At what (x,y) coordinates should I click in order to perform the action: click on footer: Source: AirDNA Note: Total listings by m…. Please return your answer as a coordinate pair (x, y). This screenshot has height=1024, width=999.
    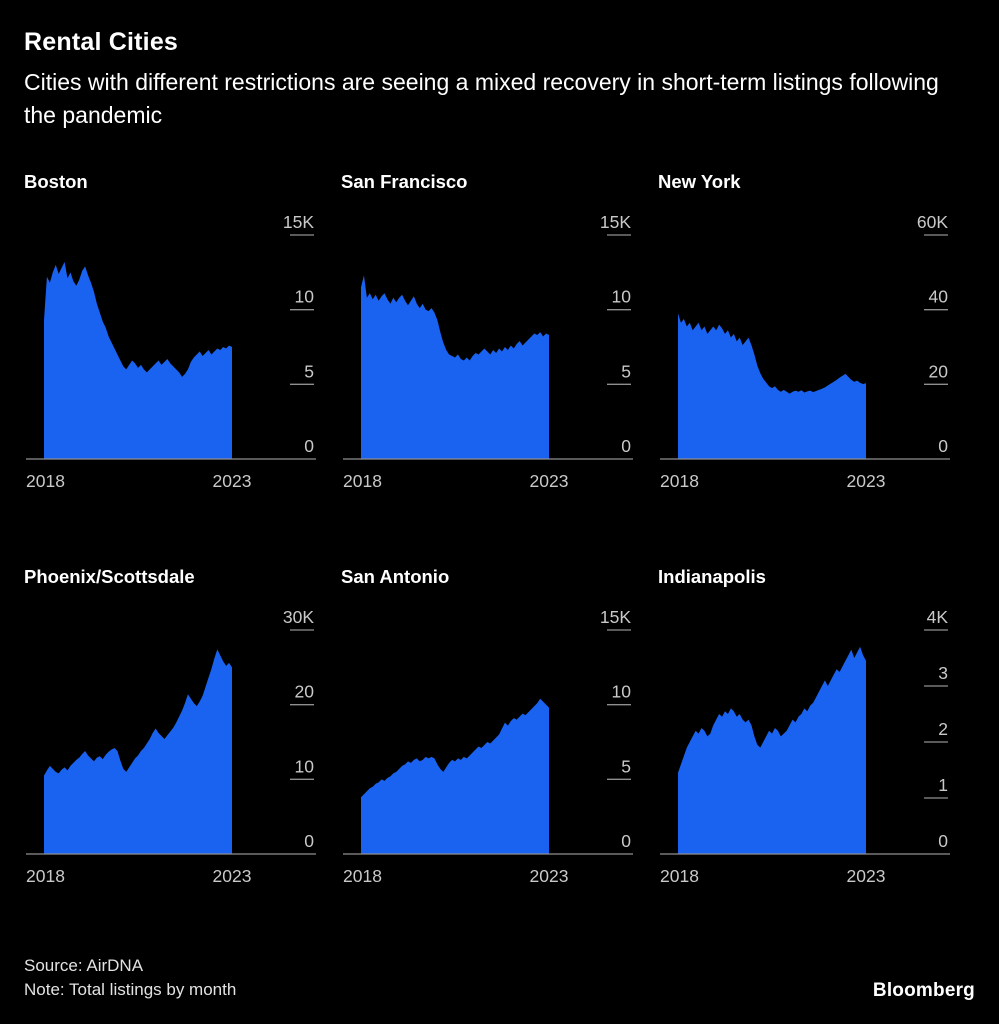
    Looking at the image, I should click on (499, 989).